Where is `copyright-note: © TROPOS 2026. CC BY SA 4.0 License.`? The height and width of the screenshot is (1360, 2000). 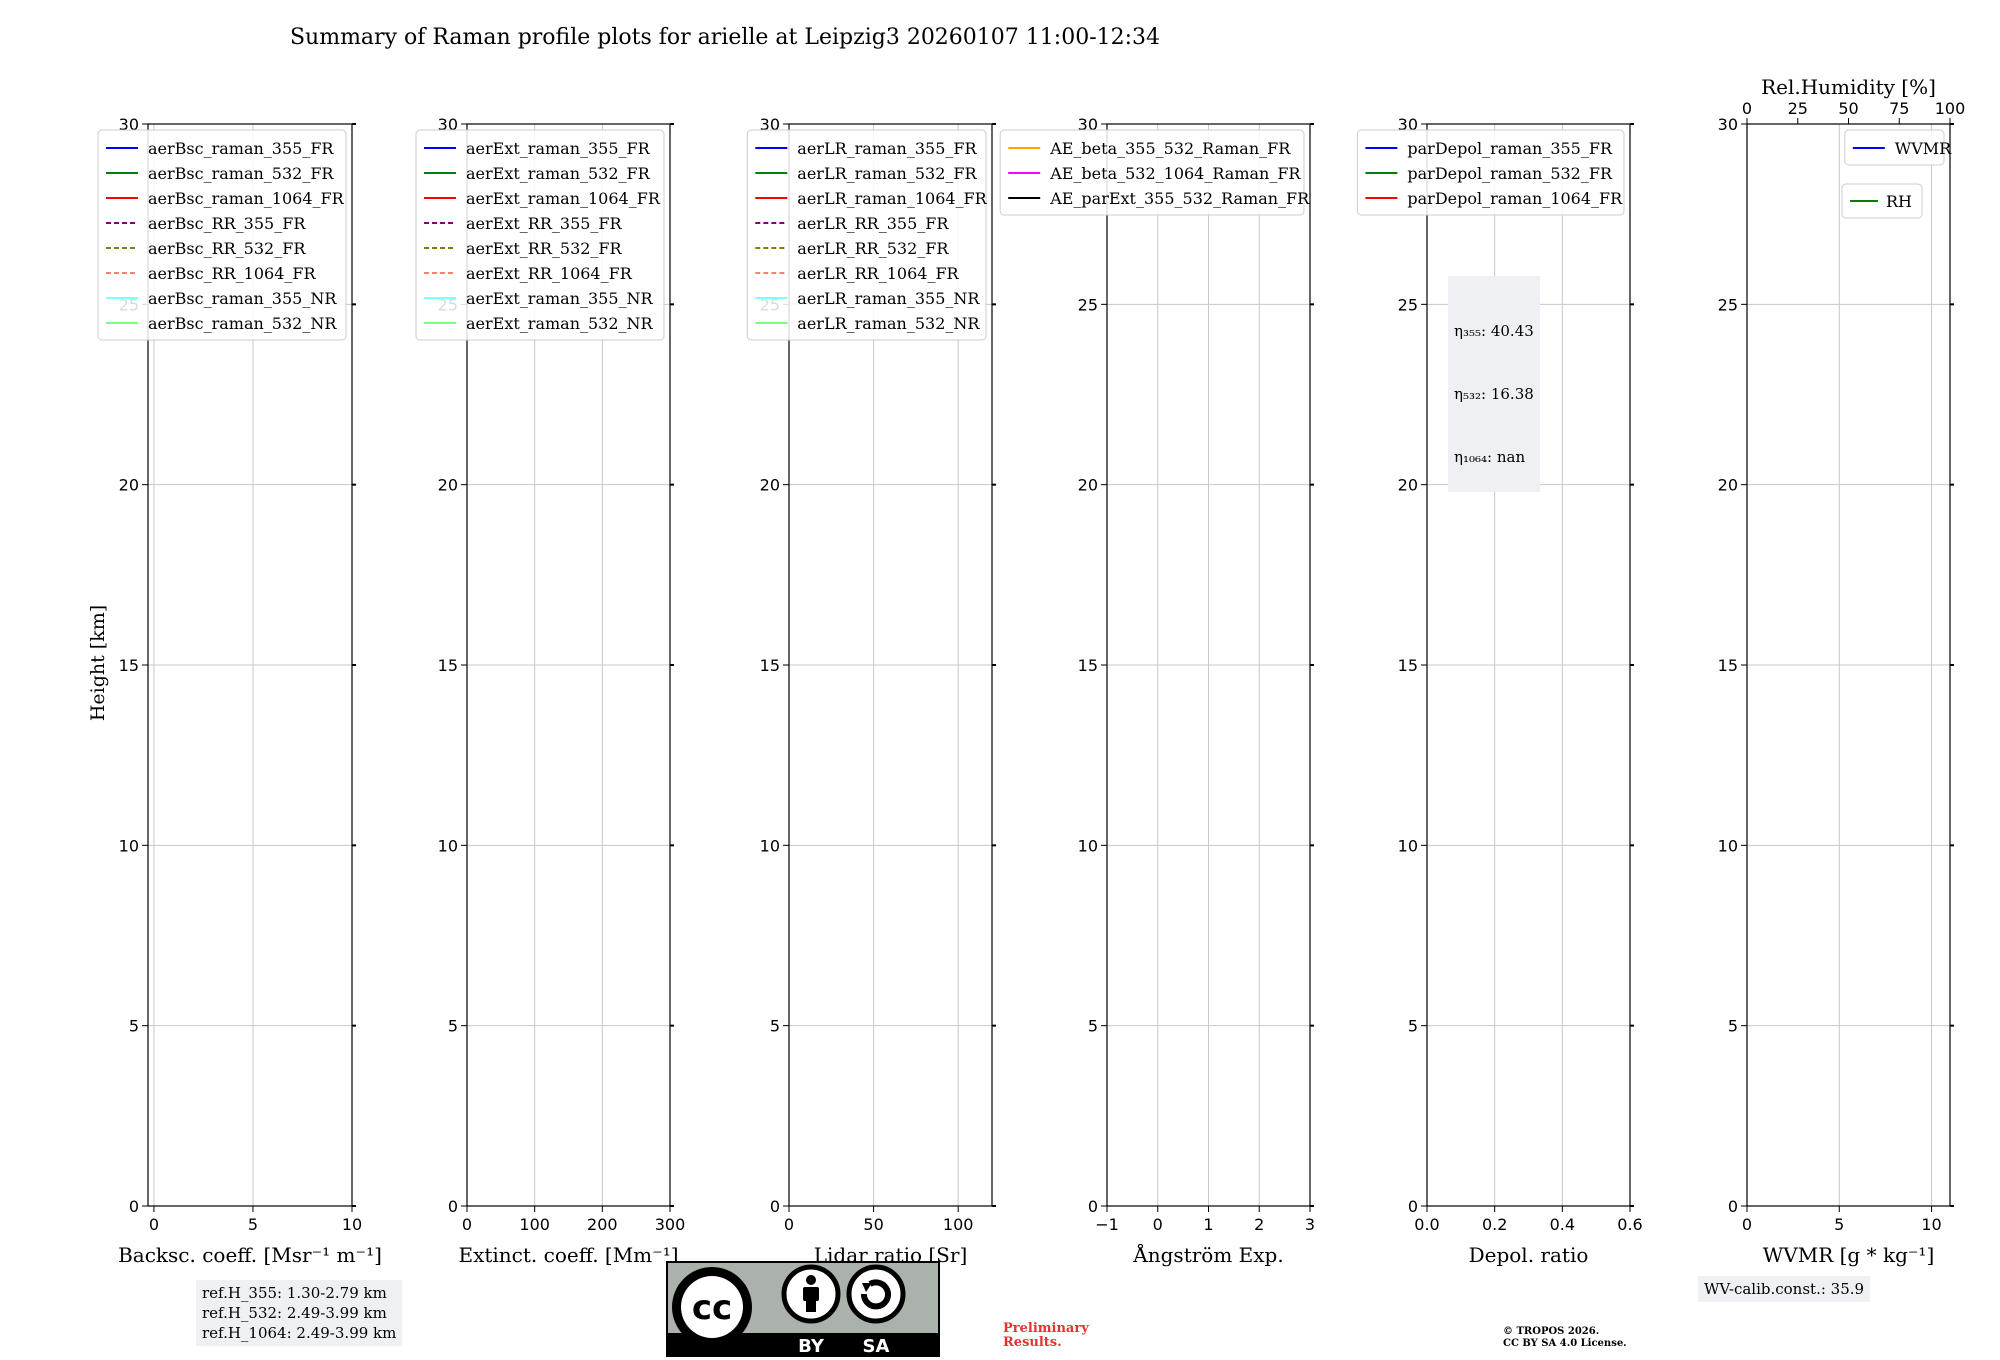
copyright-note: © TROPOS 2026. CC BY SA 4.0 License. is located at coordinates (1565, 1337).